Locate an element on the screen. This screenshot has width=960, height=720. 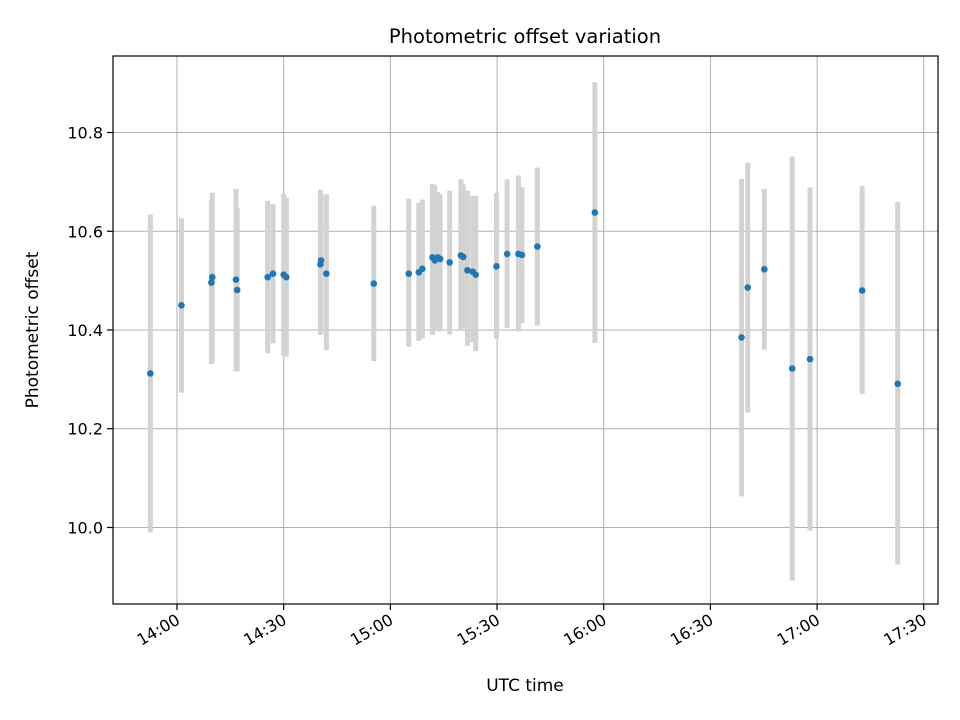
chart-title: Photometric offset variation is located at coordinates (525, 36).